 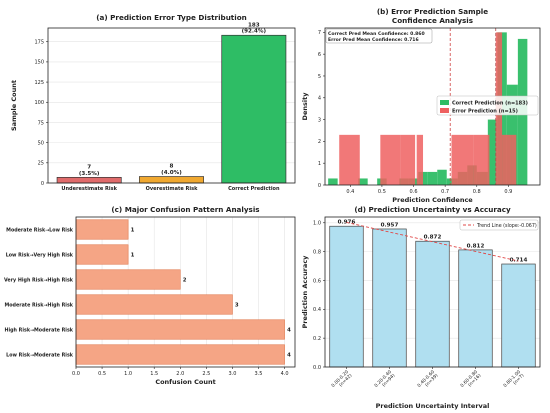 I want to click on x-tick-label: 1.5, so click(x=154, y=374).